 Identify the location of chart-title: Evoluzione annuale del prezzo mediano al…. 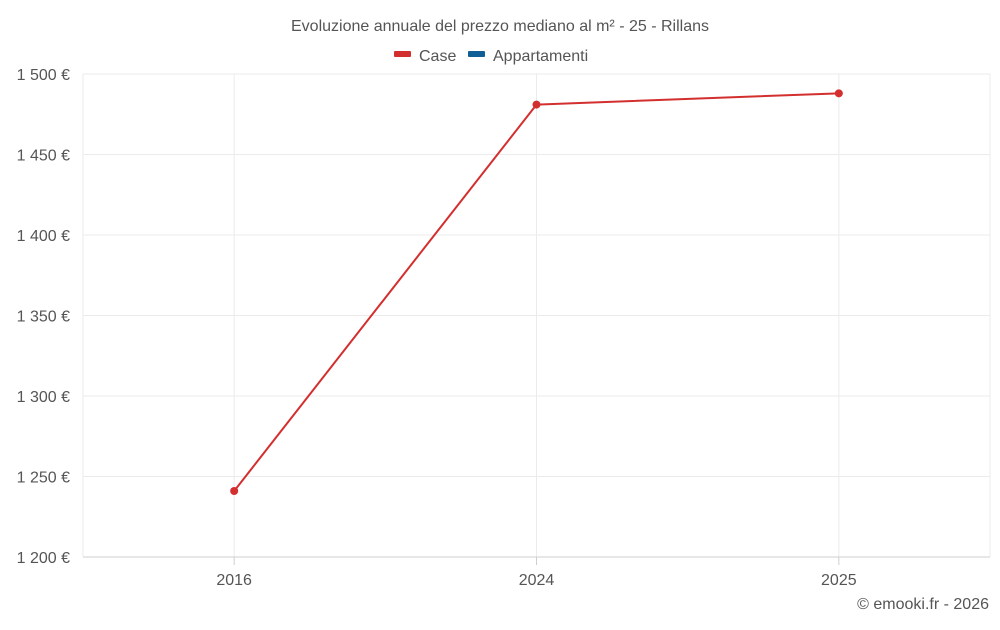
(500, 26).